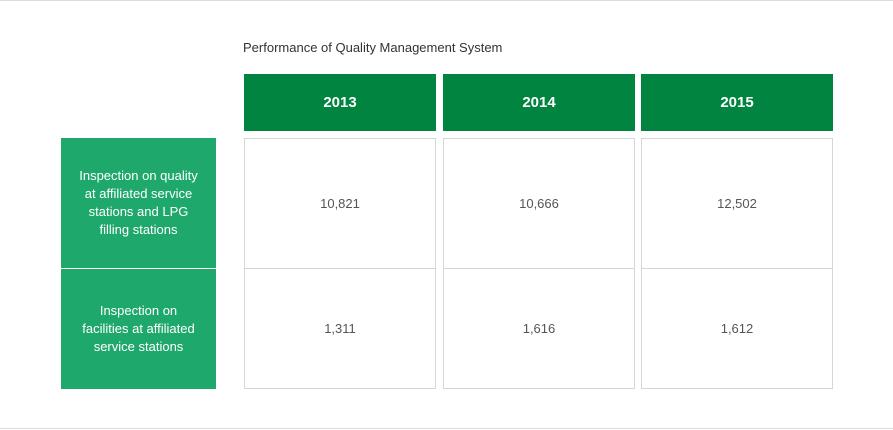  I want to click on column-header-2013: 2013, so click(340, 102).